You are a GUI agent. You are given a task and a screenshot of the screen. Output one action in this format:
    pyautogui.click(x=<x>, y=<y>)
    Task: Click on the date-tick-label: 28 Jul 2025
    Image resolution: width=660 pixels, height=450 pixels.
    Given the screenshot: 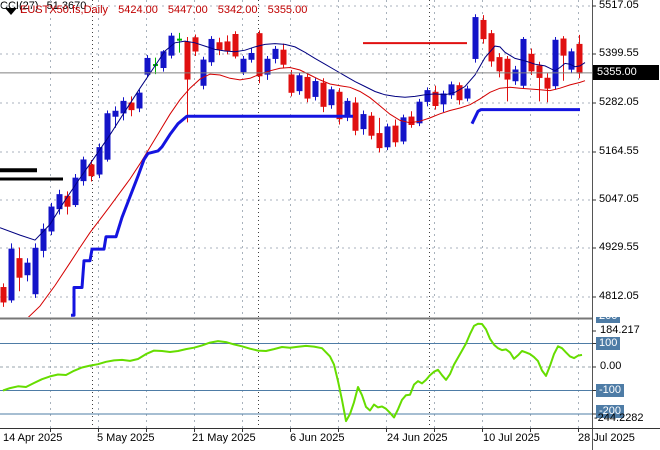 What is the action you would take?
    pyautogui.click(x=606, y=438)
    